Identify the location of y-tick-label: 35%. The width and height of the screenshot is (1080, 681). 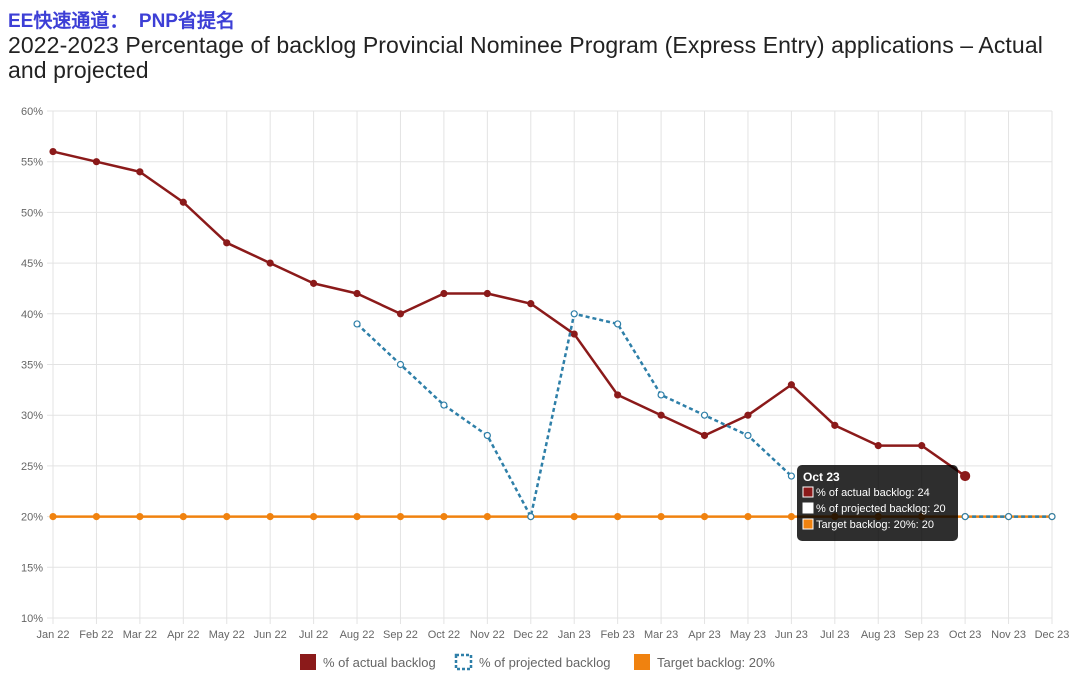
(32, 366).